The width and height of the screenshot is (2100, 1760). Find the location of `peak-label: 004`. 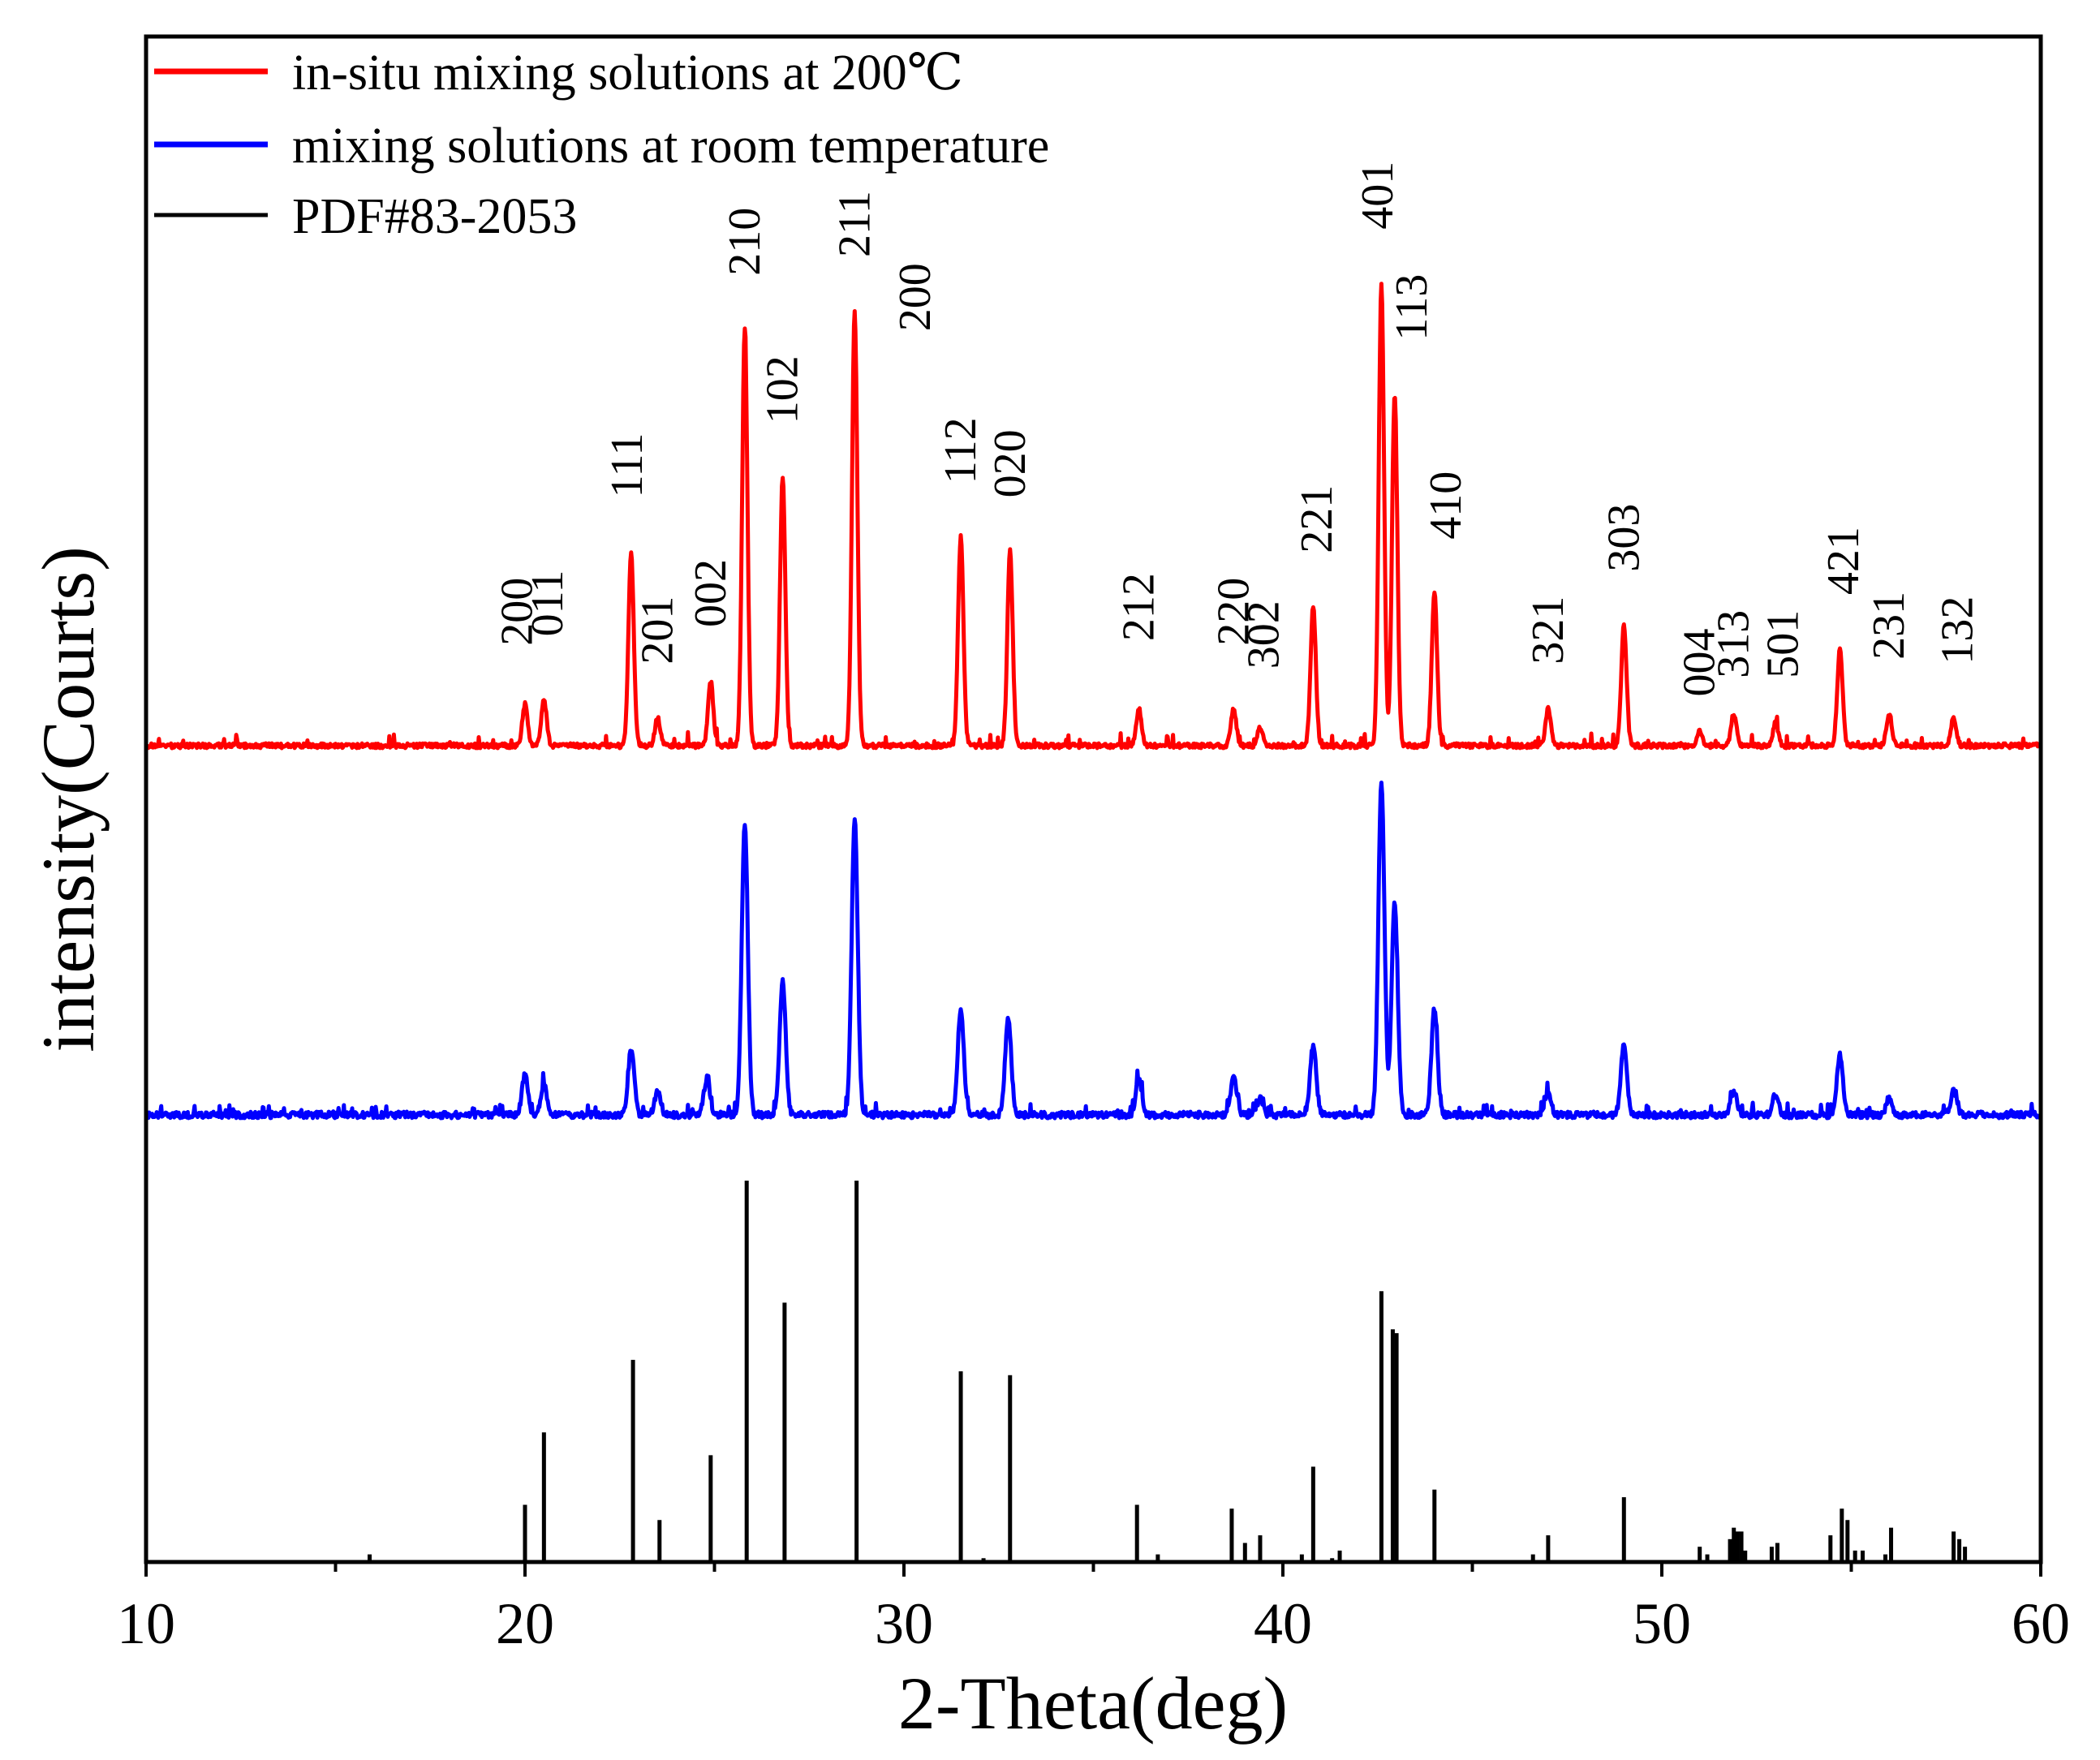

peak-label: 004 is located at coordinates (1700, 663).